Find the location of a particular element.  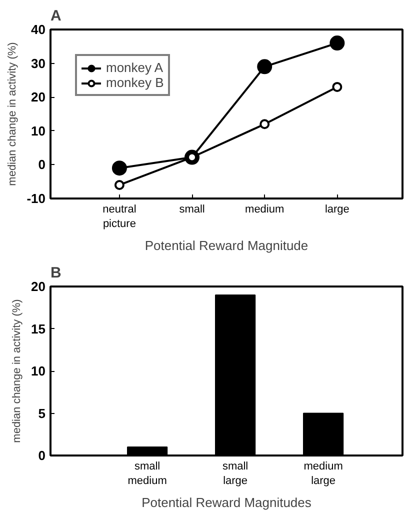

x-axis-title: Potential Reward Magnitudes is located at coordinates (227, 502).